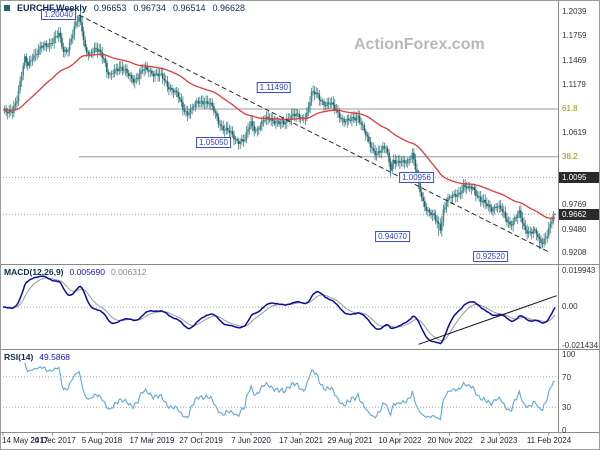 This screenshot has width=600, height=450. What do you see at coordinates (566, 377) in the screenshot?
I see `rsi-axis-label: 70` at bounding box center [566, 377].